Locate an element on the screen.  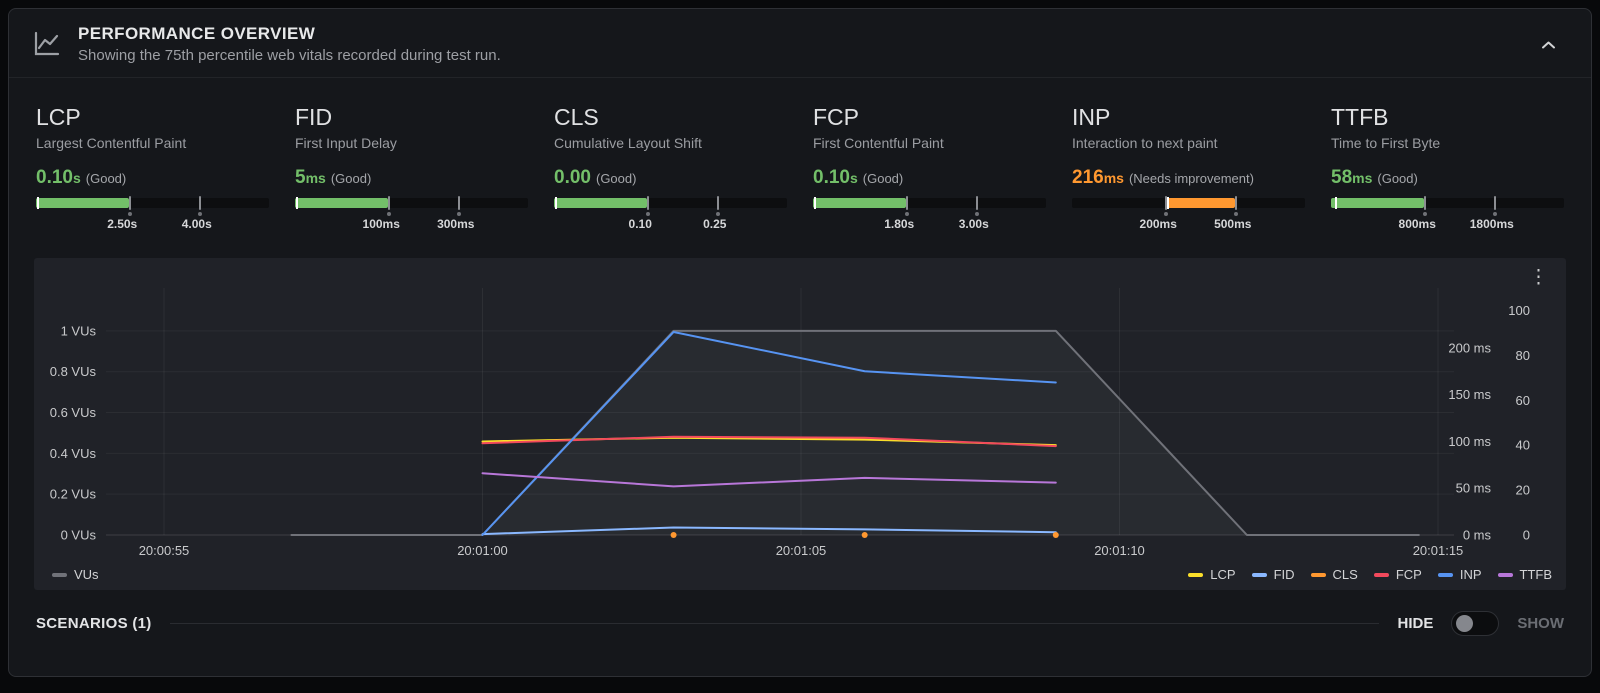
scenarios-label: SCENARIOS (1) is located at coordinates (94, 623).